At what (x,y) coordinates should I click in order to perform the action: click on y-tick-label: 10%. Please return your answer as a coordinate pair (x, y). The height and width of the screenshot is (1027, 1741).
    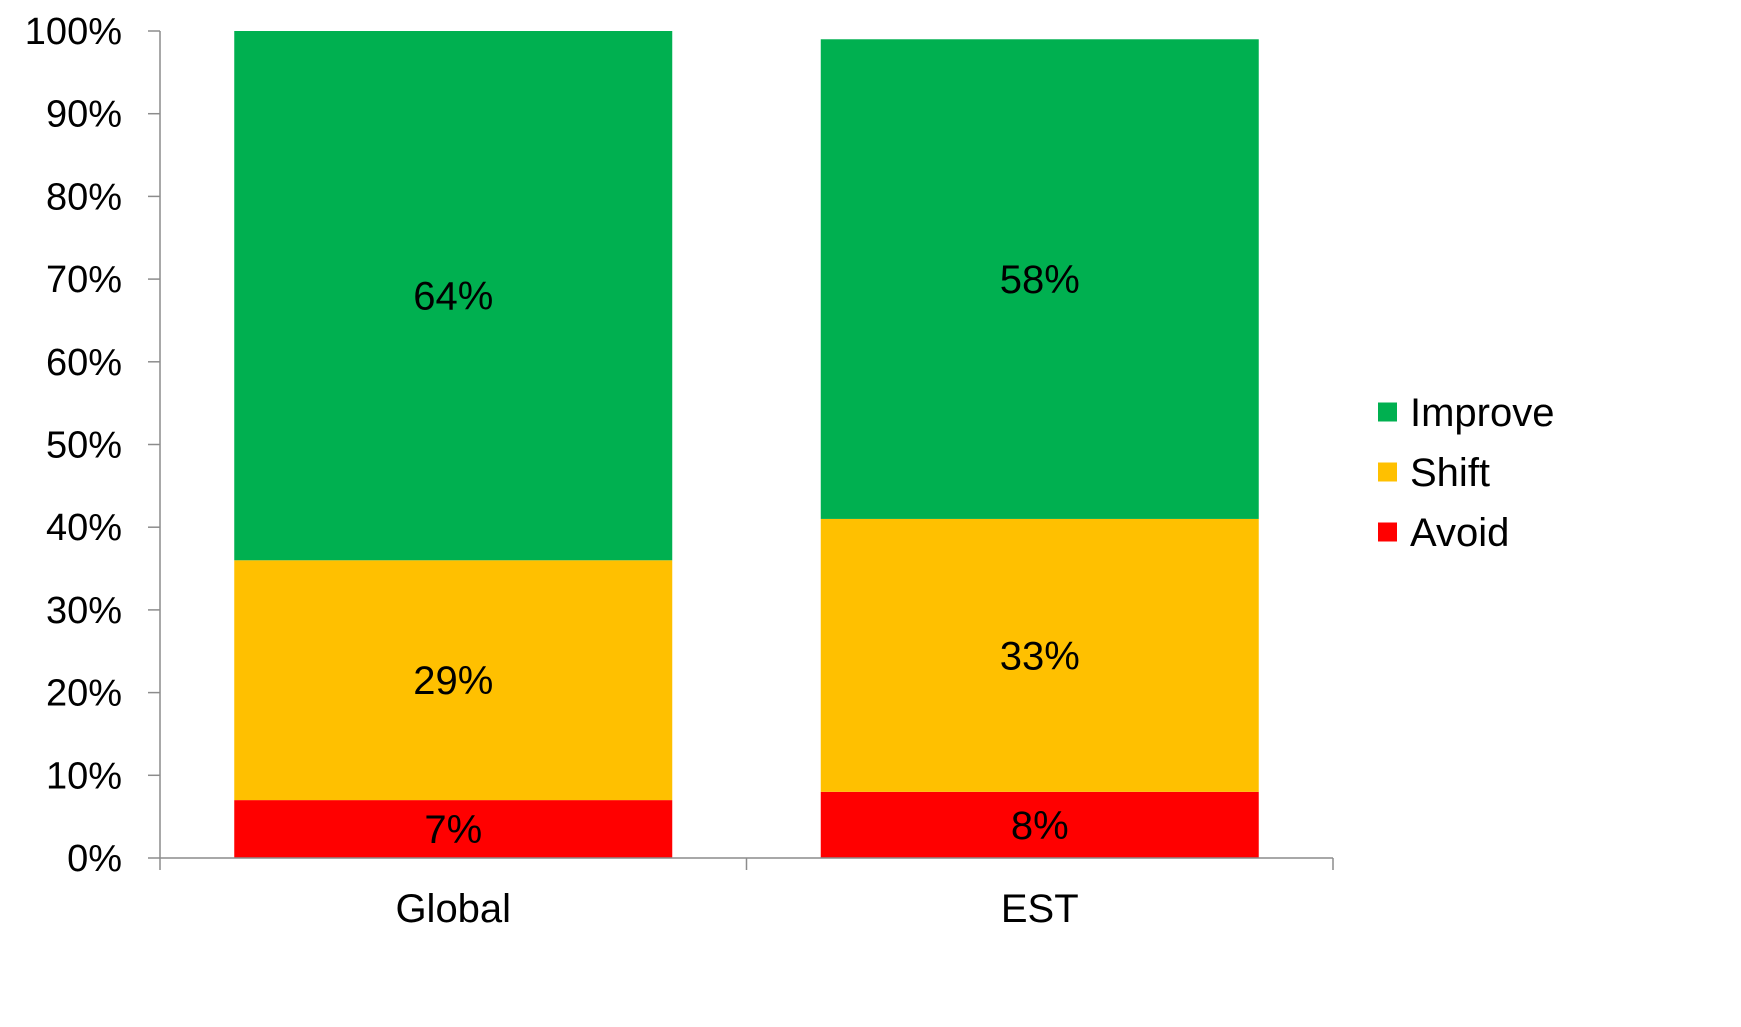
    Looking at the image, I should click on (84, 776).